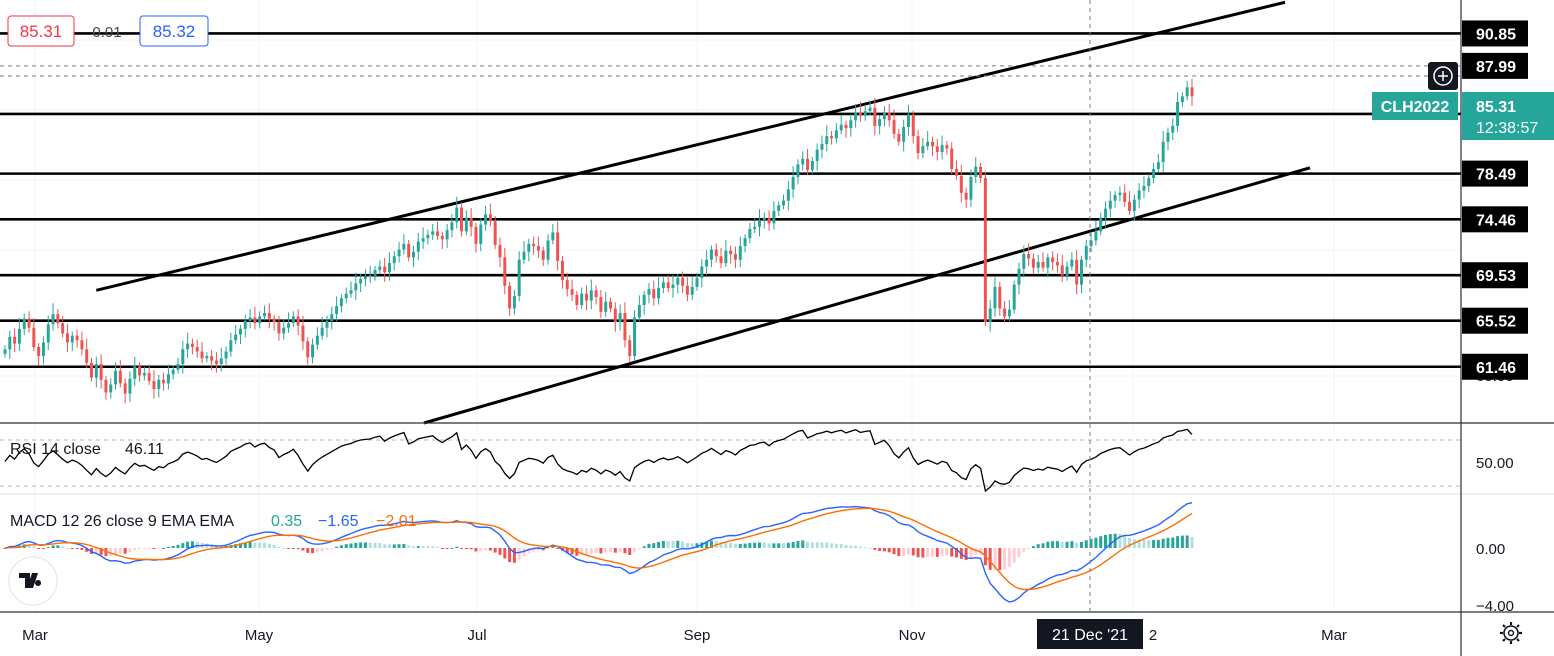 The width and height of the screenshot is (1554, 656). Describe the element at coordinates (1443, 76) in the screenshot. I see `plus-circle-icon` at that location.